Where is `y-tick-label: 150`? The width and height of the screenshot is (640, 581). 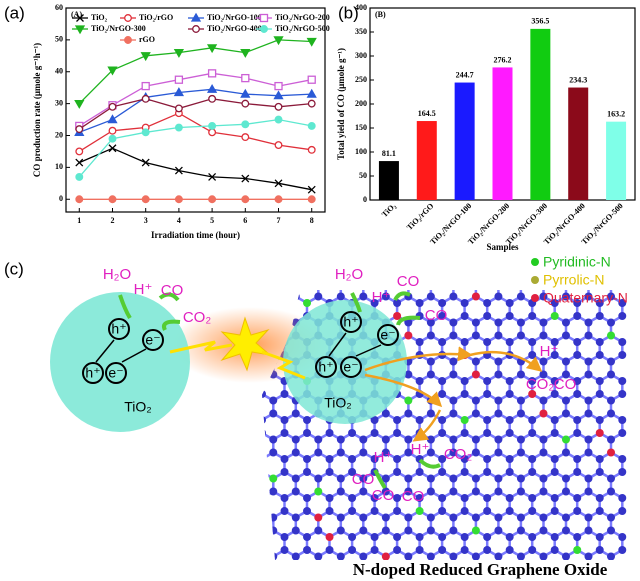 y-tick-label: 150 is located at coordinates (361, 127).